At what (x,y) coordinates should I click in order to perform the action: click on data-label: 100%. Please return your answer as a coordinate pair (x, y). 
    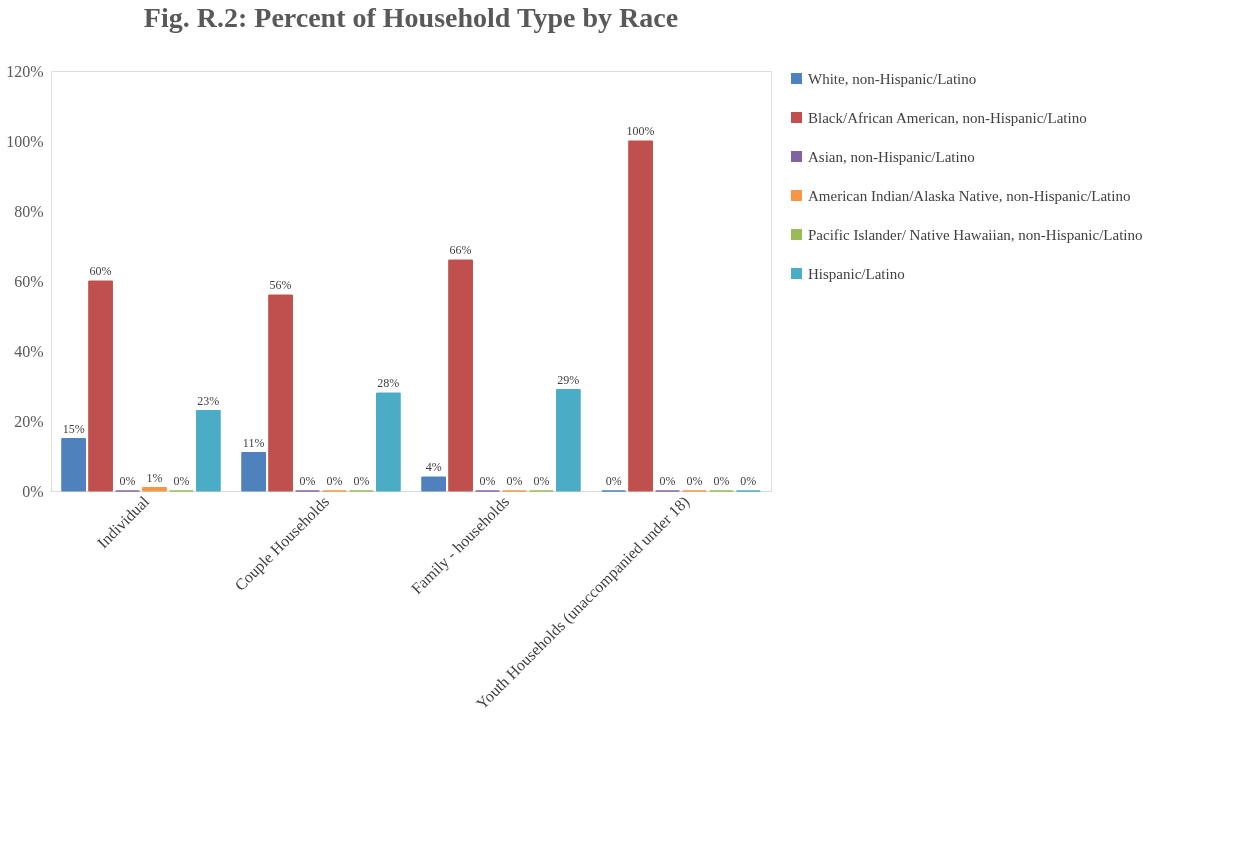
    Looking at the image, I should click on (640, 131).